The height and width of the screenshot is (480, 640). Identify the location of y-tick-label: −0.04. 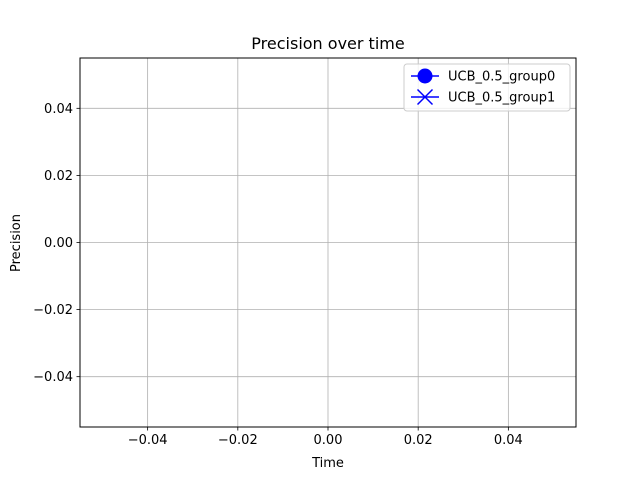
(53, 377).